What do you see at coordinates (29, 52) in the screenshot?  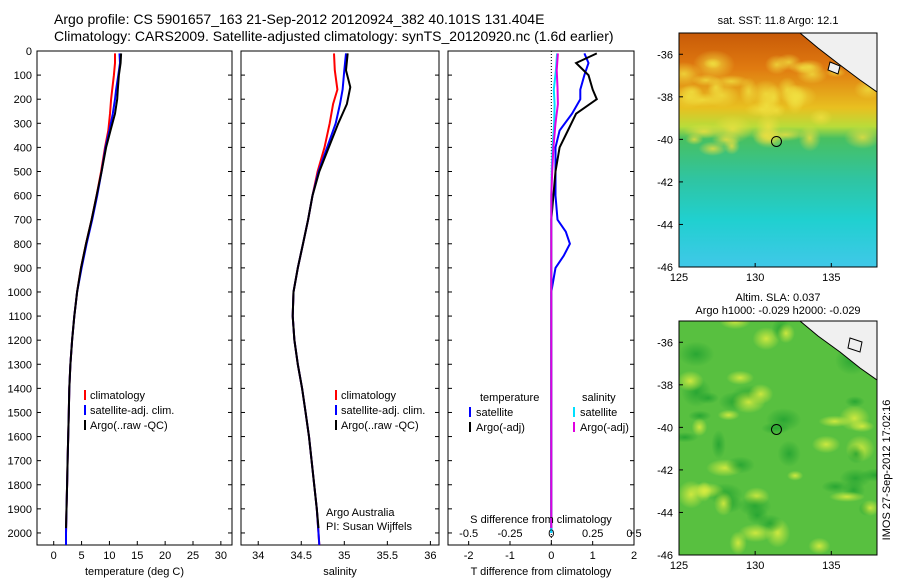 I see `y-tick-label: 0` at bounding box center [29, 52].